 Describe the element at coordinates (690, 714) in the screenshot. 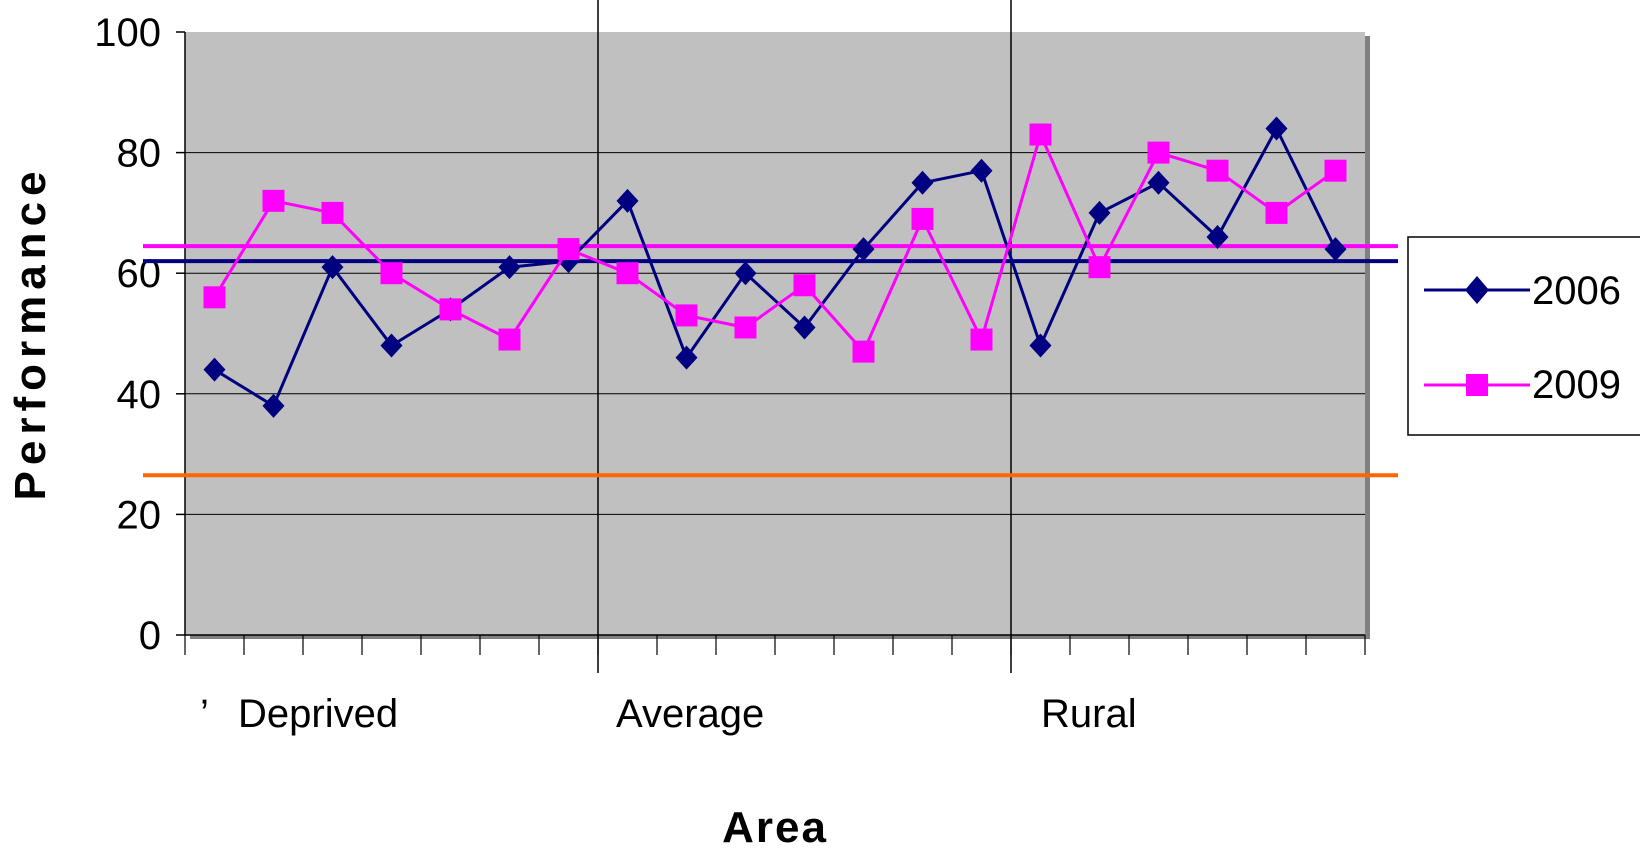

I see `group-label-average: Average` at that location.